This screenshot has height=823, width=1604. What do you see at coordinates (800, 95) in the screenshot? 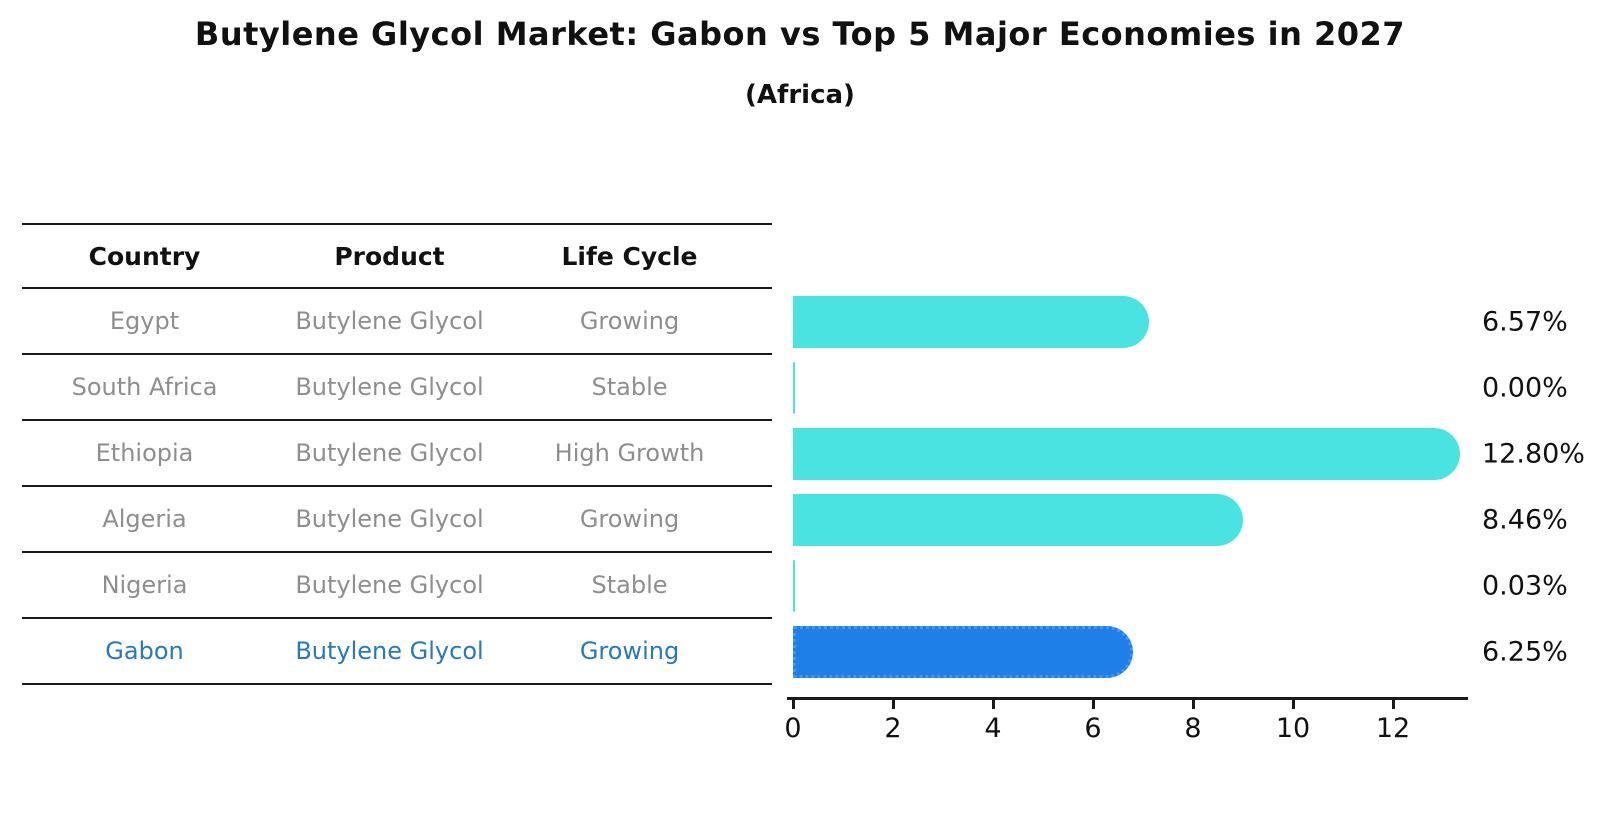
I see `page-subtitle: (Africa)` at bounding box center [800, 95].